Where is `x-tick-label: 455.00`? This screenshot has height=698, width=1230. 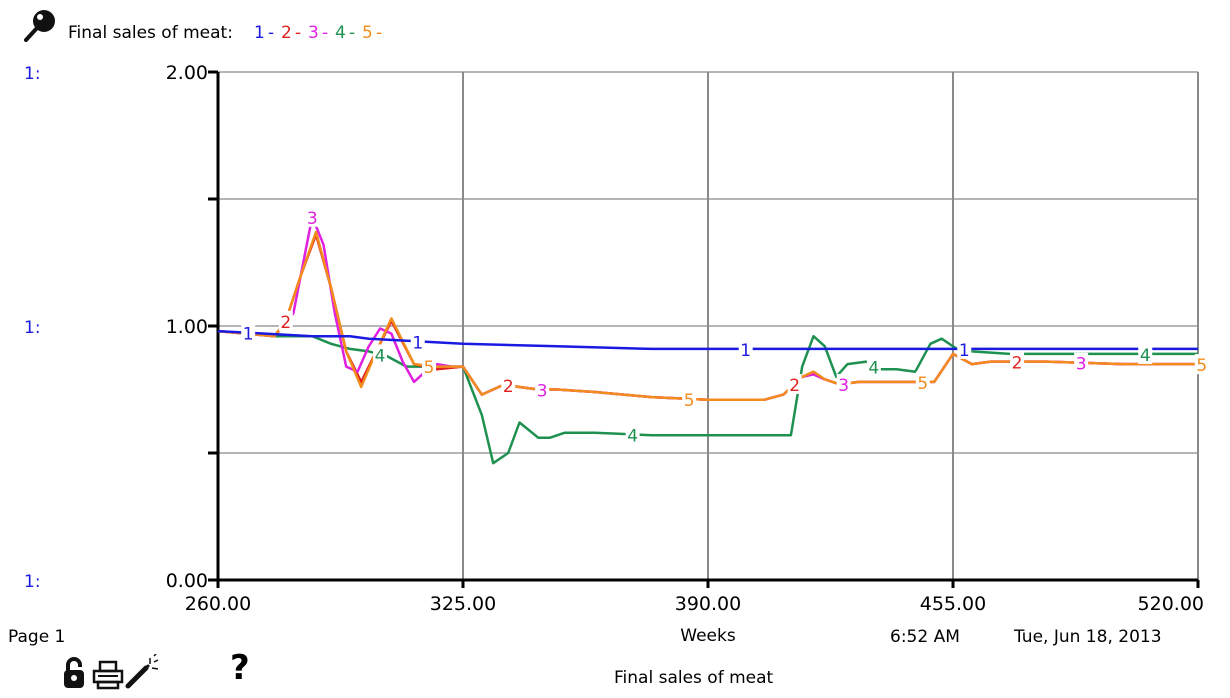
x-tick-label: 455.00 is located at coordinates (953, 604).